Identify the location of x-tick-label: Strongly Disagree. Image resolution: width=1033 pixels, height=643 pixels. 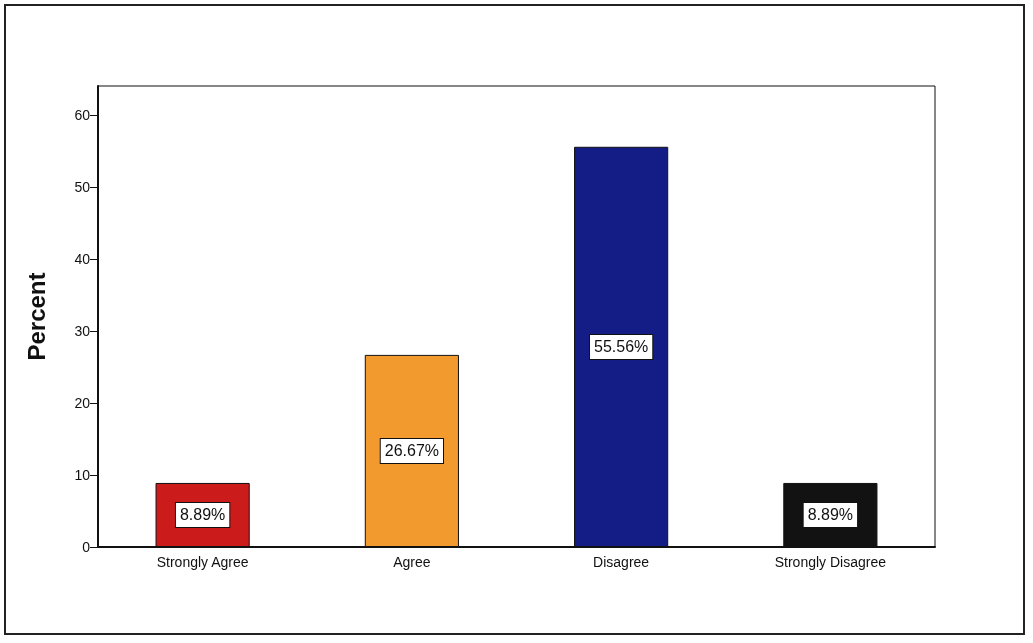
(830, 562).